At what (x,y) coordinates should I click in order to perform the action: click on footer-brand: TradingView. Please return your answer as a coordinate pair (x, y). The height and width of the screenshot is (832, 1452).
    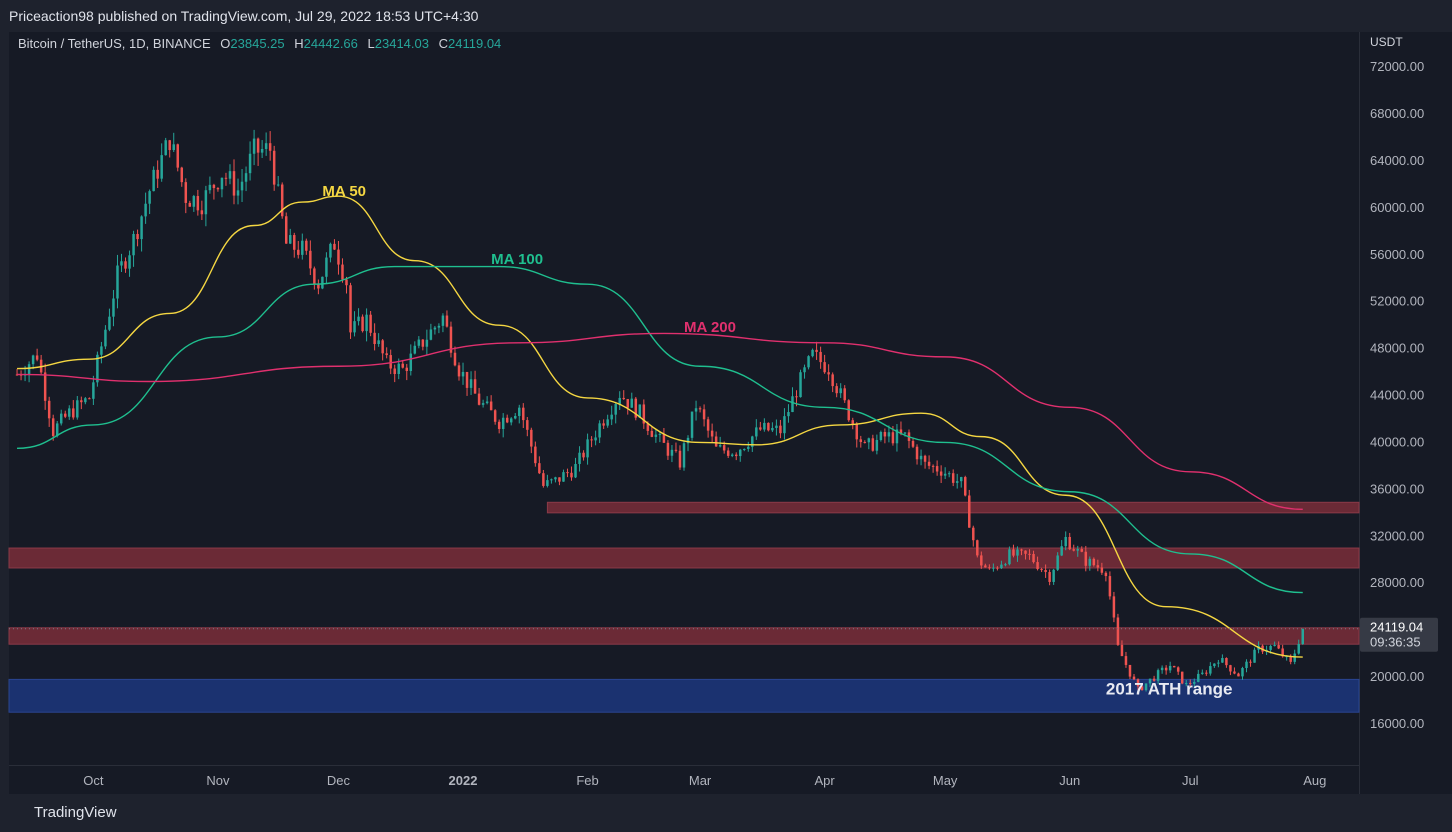
    Looking at the image, I should click on (726, 810).